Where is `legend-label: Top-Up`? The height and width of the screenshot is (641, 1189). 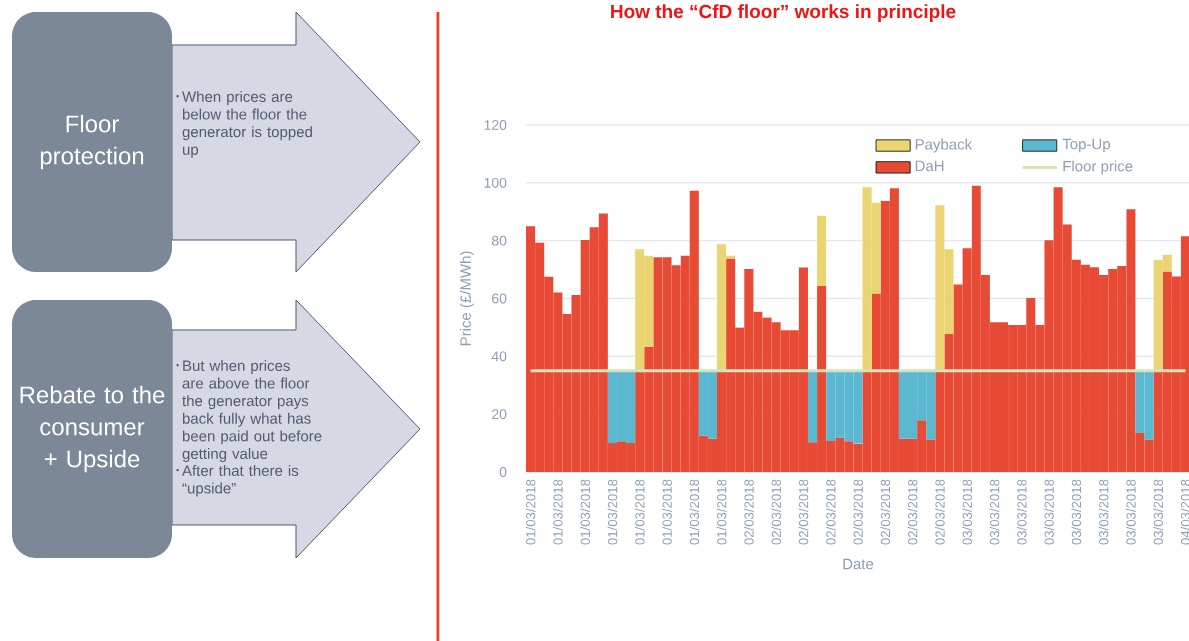 legend-label: Top-Up is located at coordinates (1086, 145).